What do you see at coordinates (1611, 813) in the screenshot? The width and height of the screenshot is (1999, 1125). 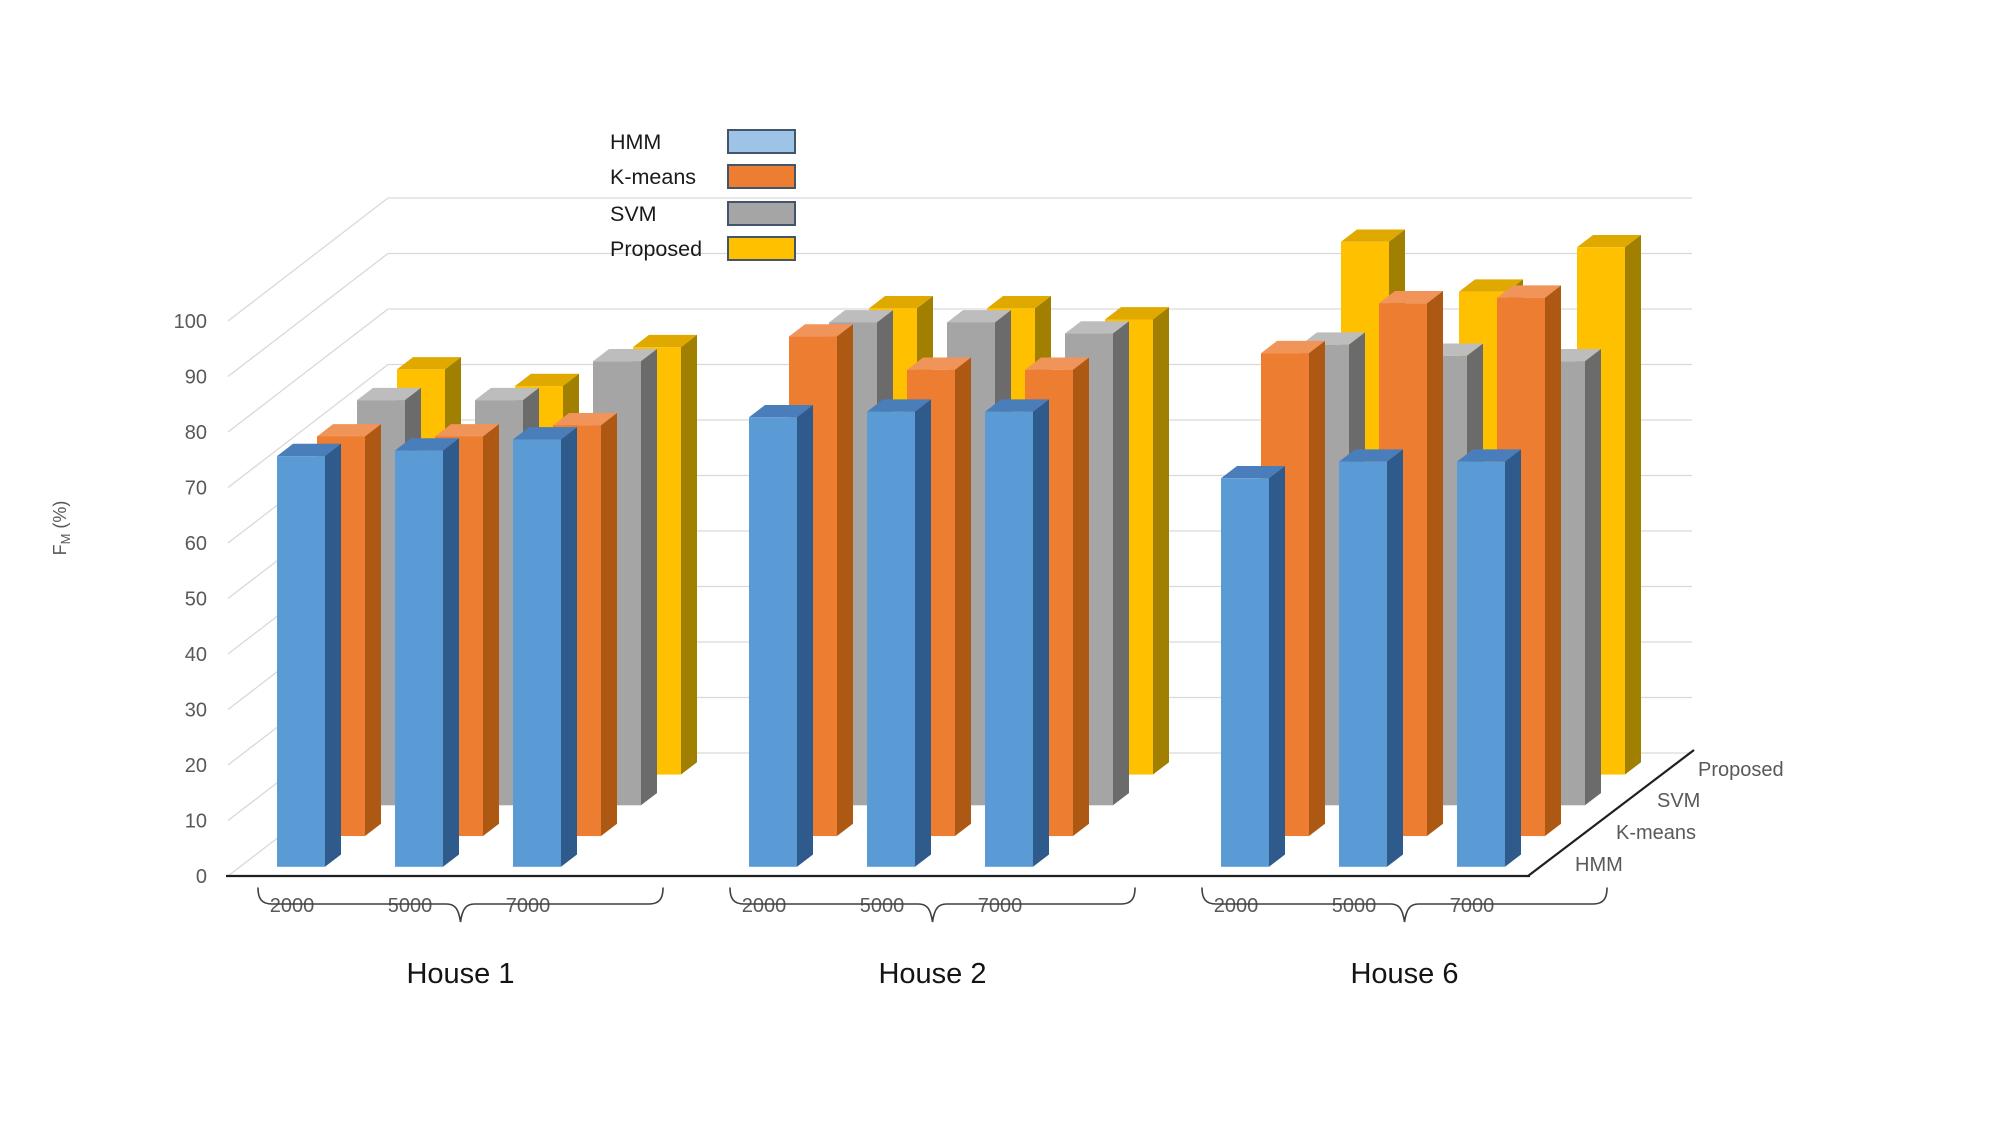 I see `depth-axis-line` at bounding box center [1611, 813].